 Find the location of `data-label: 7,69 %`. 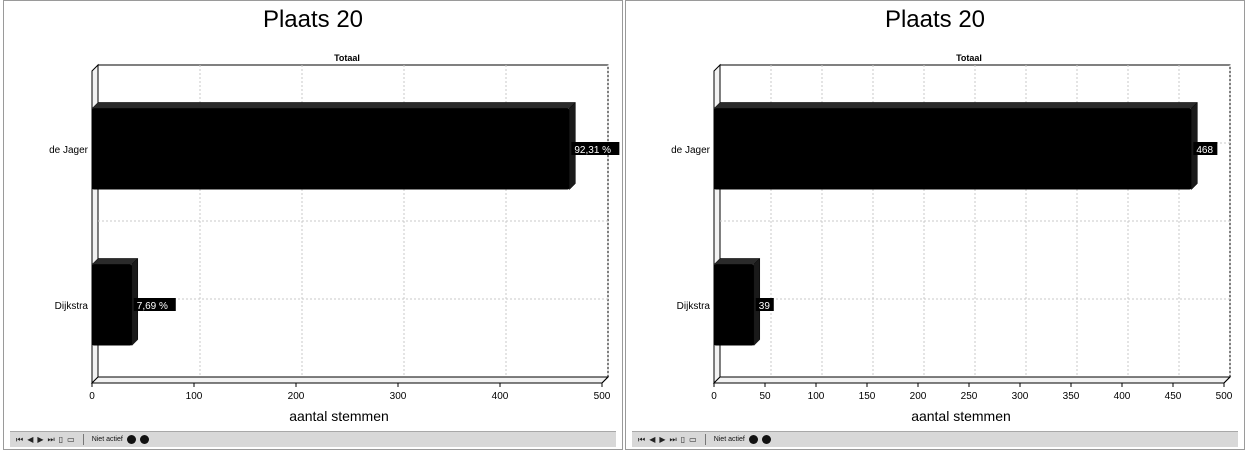

data-label: 7,69 % is located at coordinates (152, 306).